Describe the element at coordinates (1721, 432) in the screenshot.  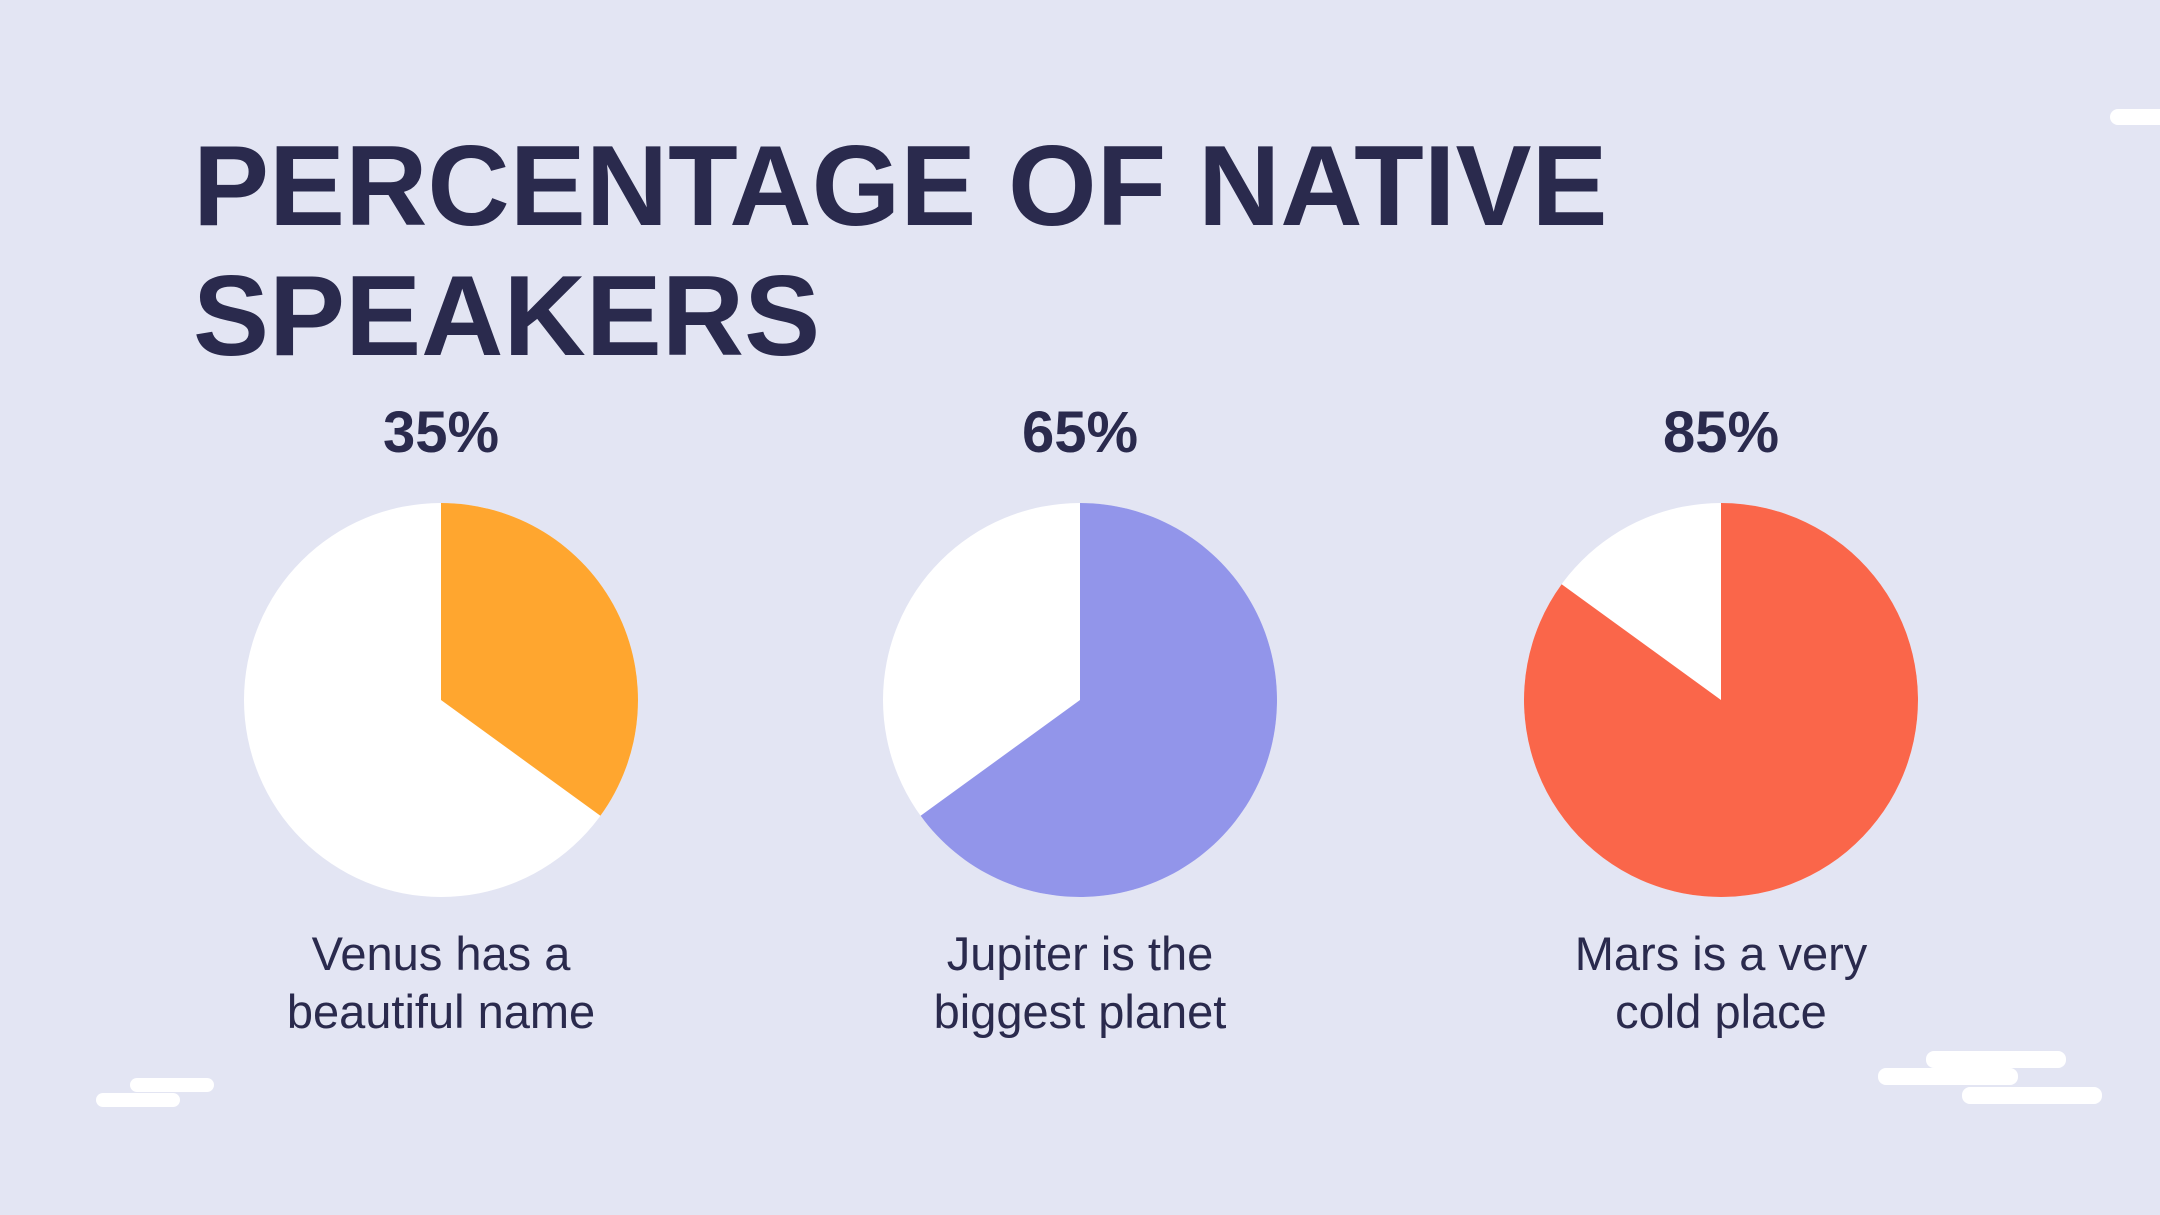
I see `value-label: 85%` at that location.